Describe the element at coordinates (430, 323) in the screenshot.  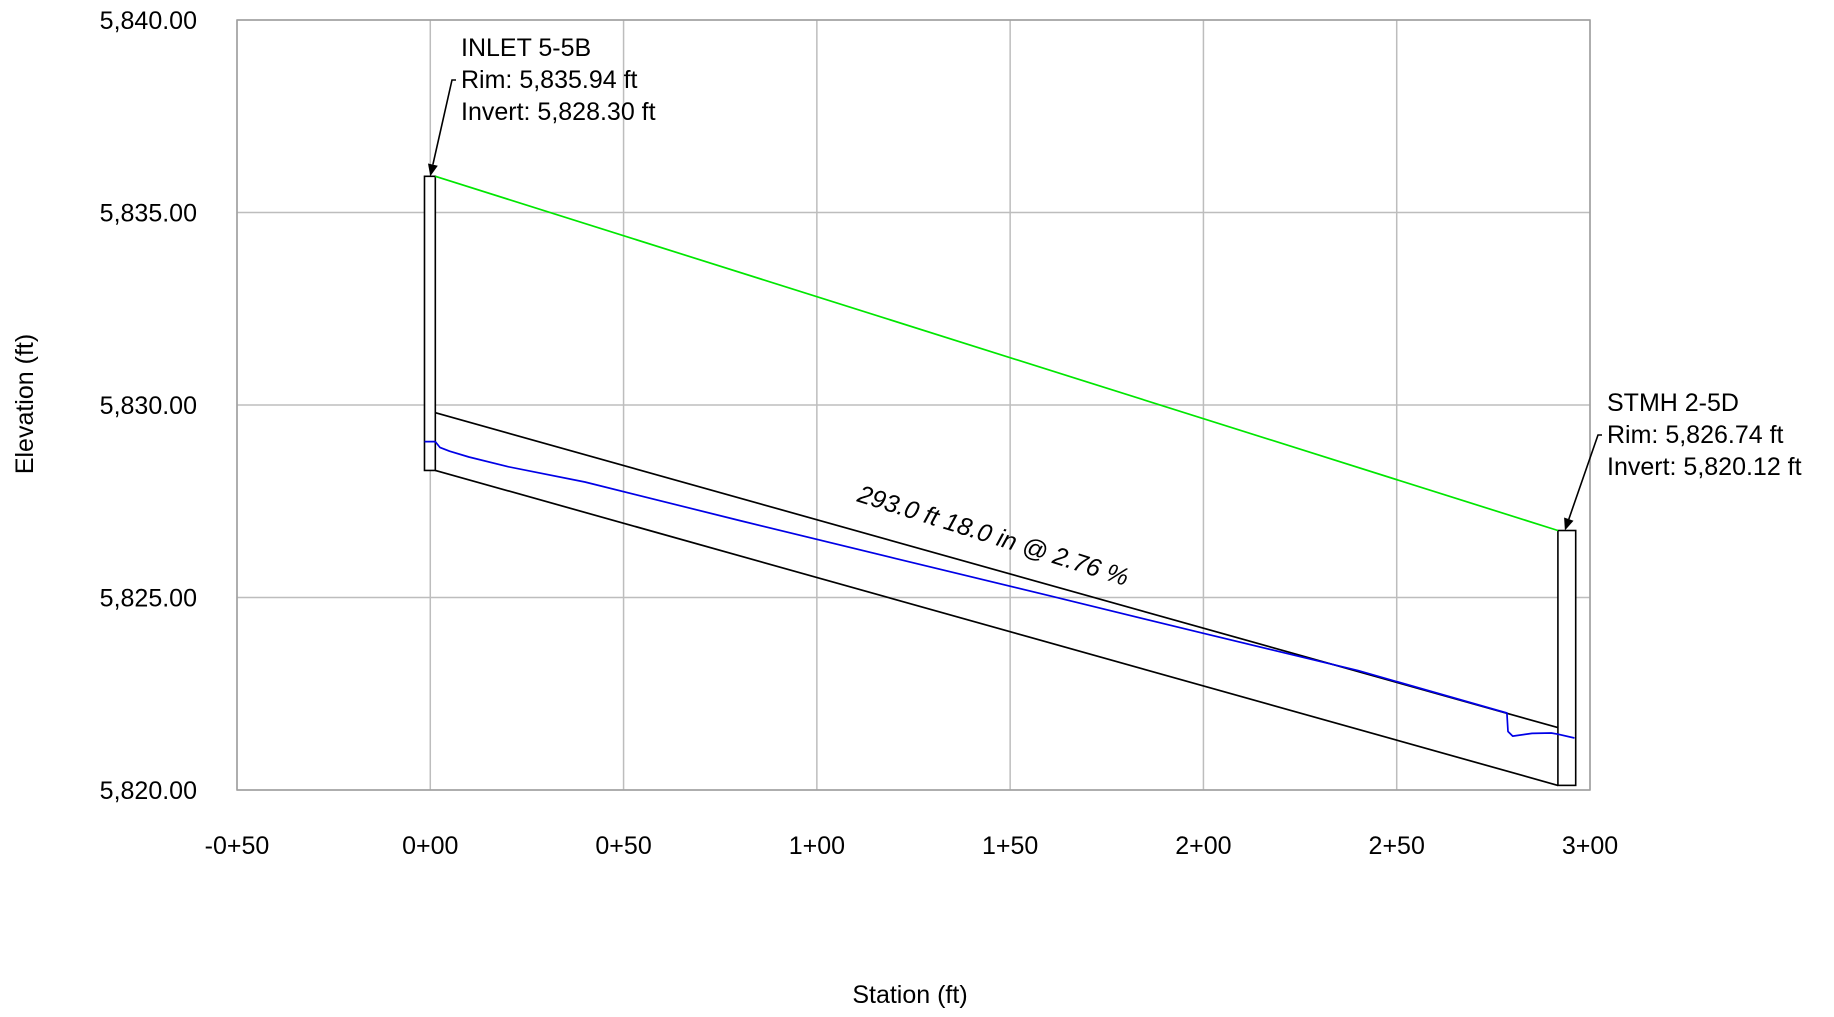
I see `inlet-structure` at that location.